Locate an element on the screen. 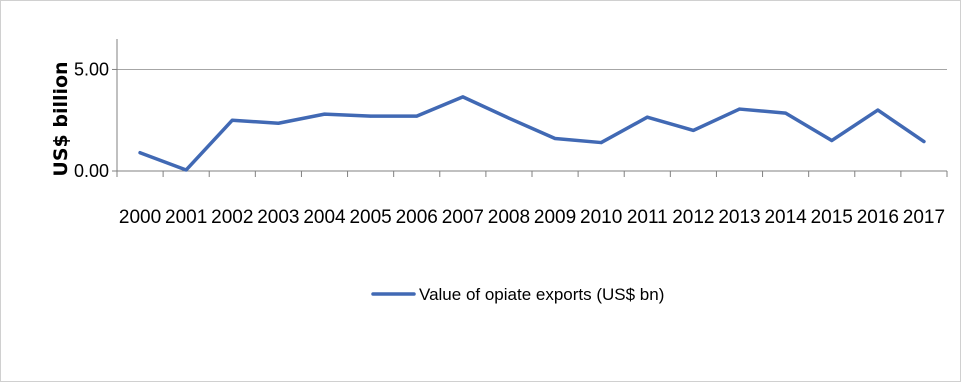  y-tick-label: 5.00 is located at coordinates (91, 69).